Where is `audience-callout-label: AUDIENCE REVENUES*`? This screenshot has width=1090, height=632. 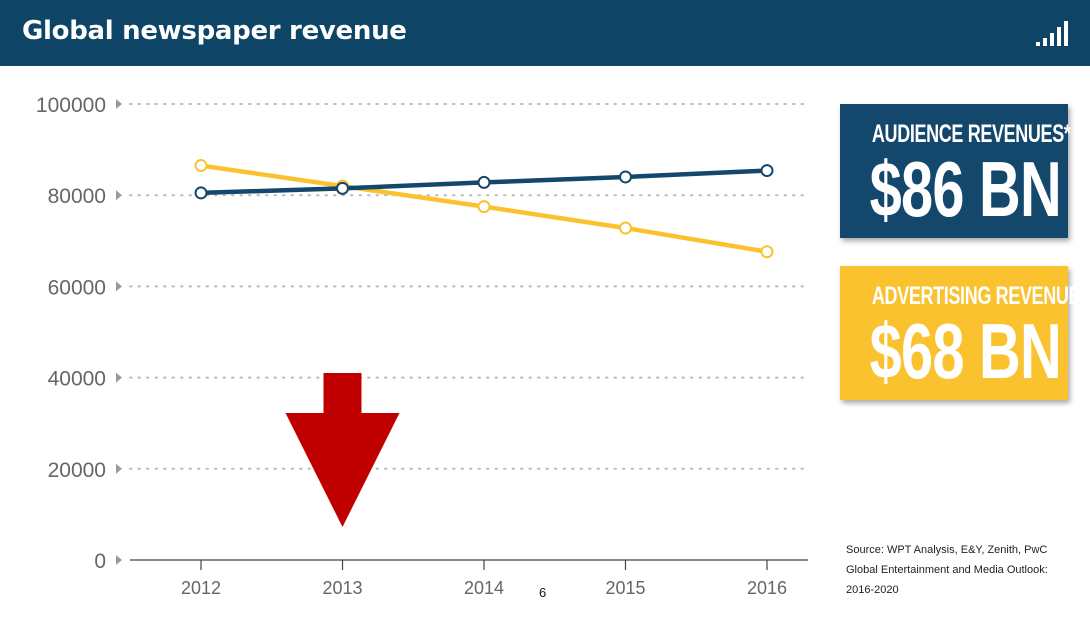
audience-callout-label: AUDIENCE REVENUES* is located at coordinates (971, 134).